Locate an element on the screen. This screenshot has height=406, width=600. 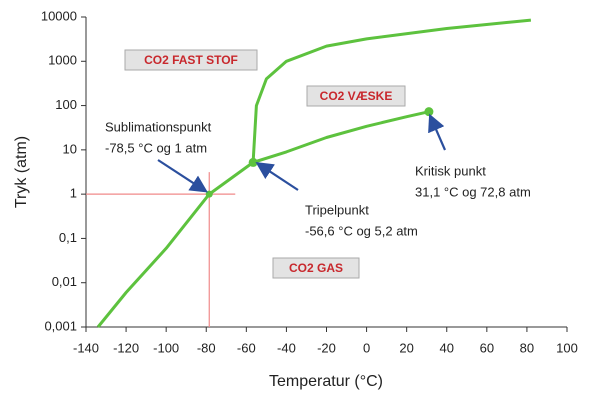
y-tick-label: 10000 is located at coordinates (59, 15).